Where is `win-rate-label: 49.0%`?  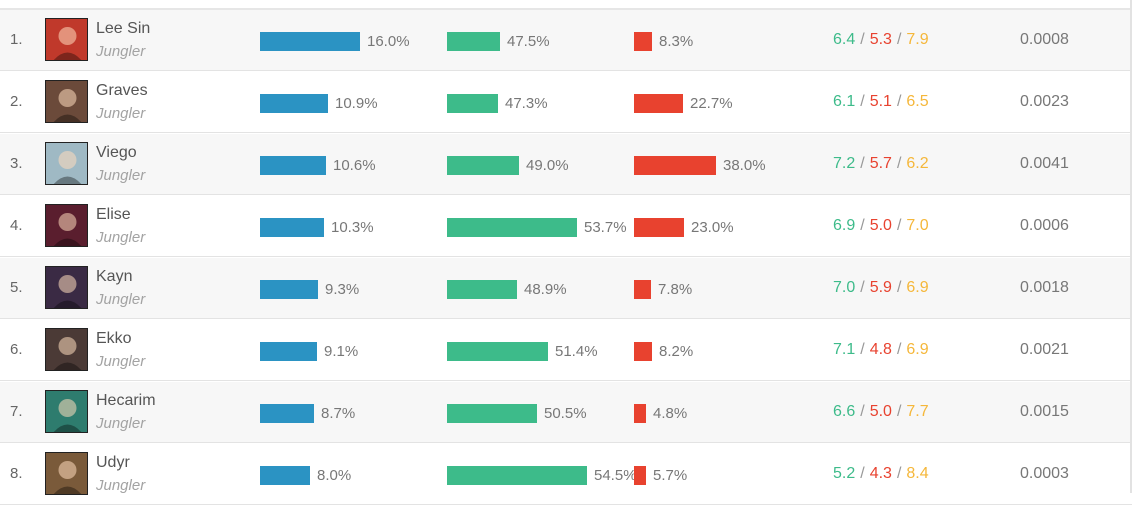 win-rate-label: 49.0% is located at coordinates (547, 165).